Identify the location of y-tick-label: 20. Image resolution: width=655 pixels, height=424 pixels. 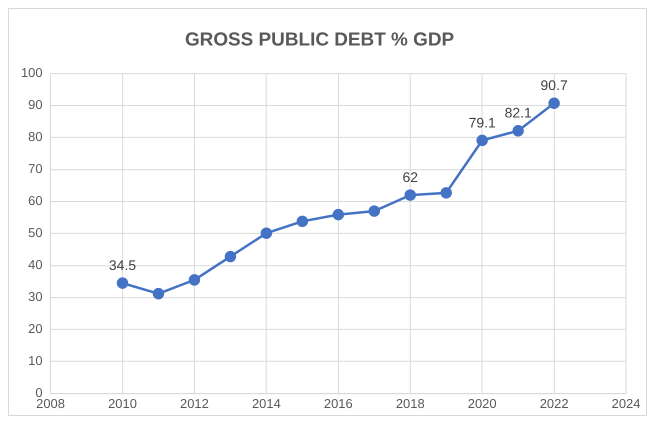
(35, 328).